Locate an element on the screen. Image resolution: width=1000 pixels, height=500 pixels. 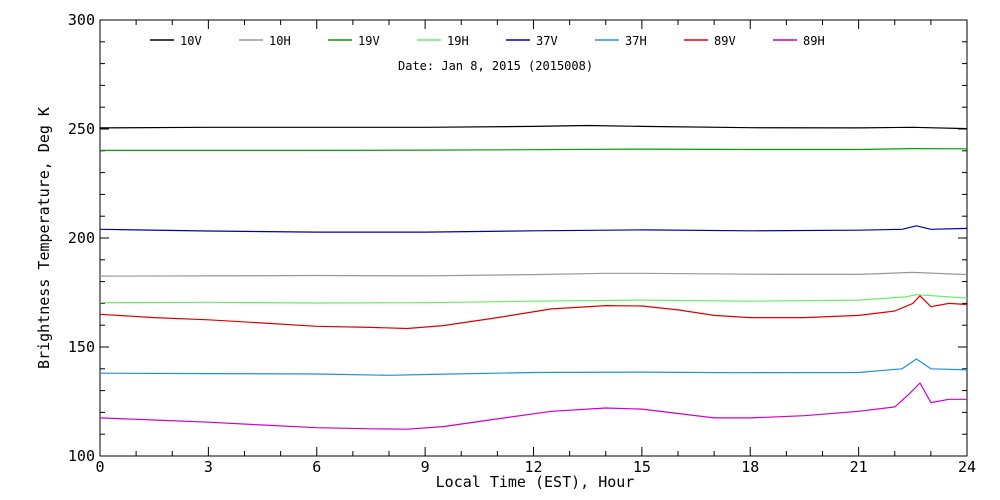
legend-label: 37H is located at coordinates (636, 41).